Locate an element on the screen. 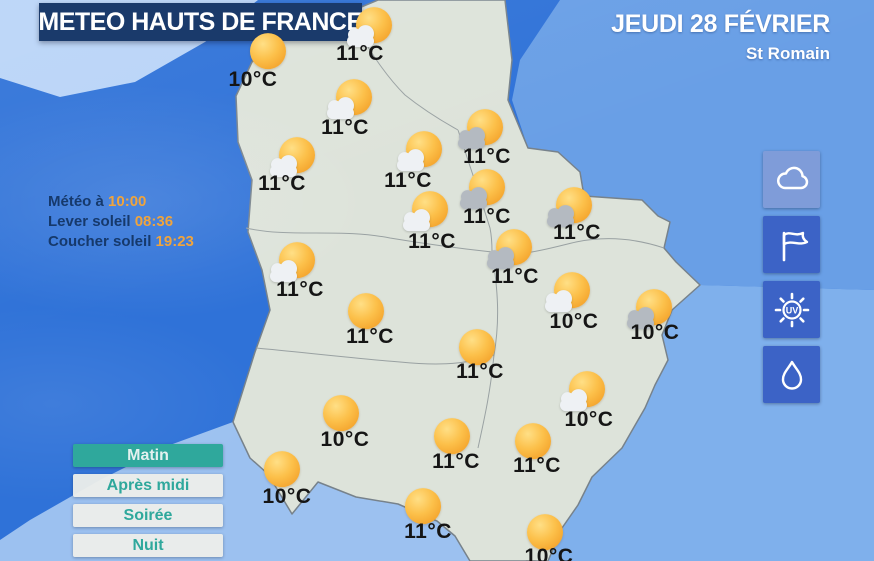  page-title: METEO HAUTS DE FRANCE is located at coordinates (200, 21).